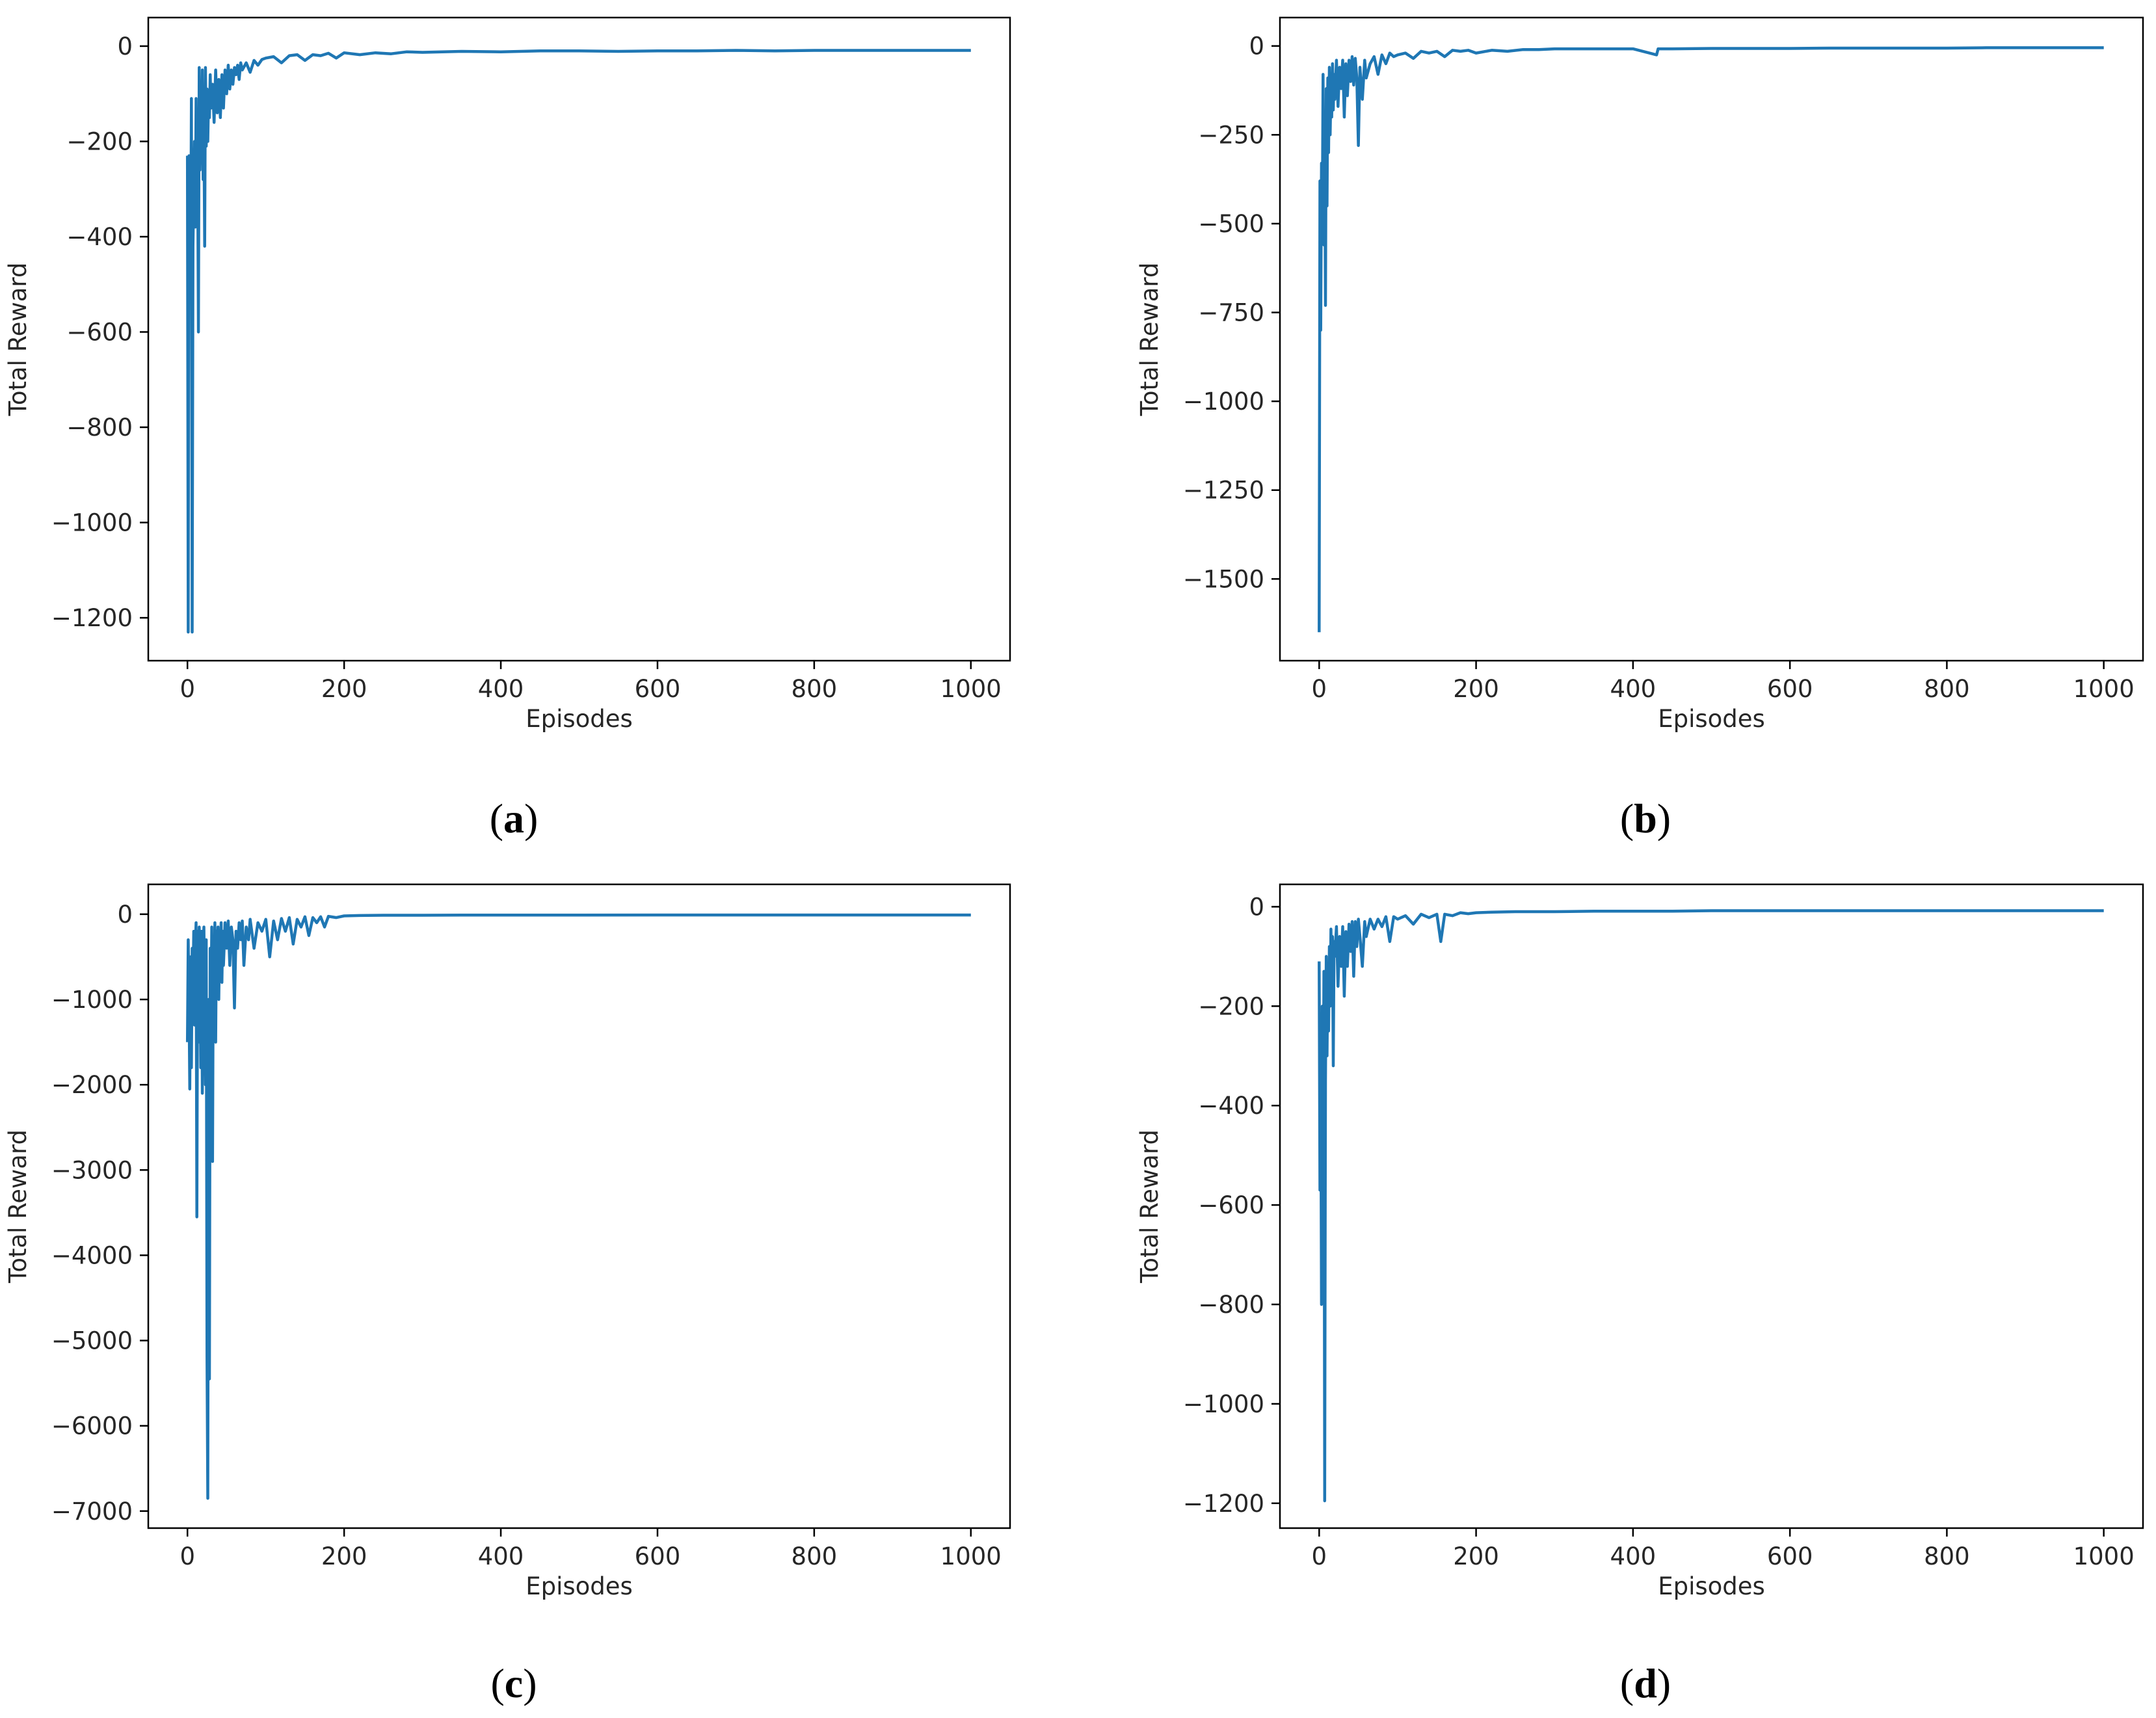 Image resolution: width=2156 pixels, height=1718 pixels. I want to click on y-tick-label: −750, so click(1231, 313).